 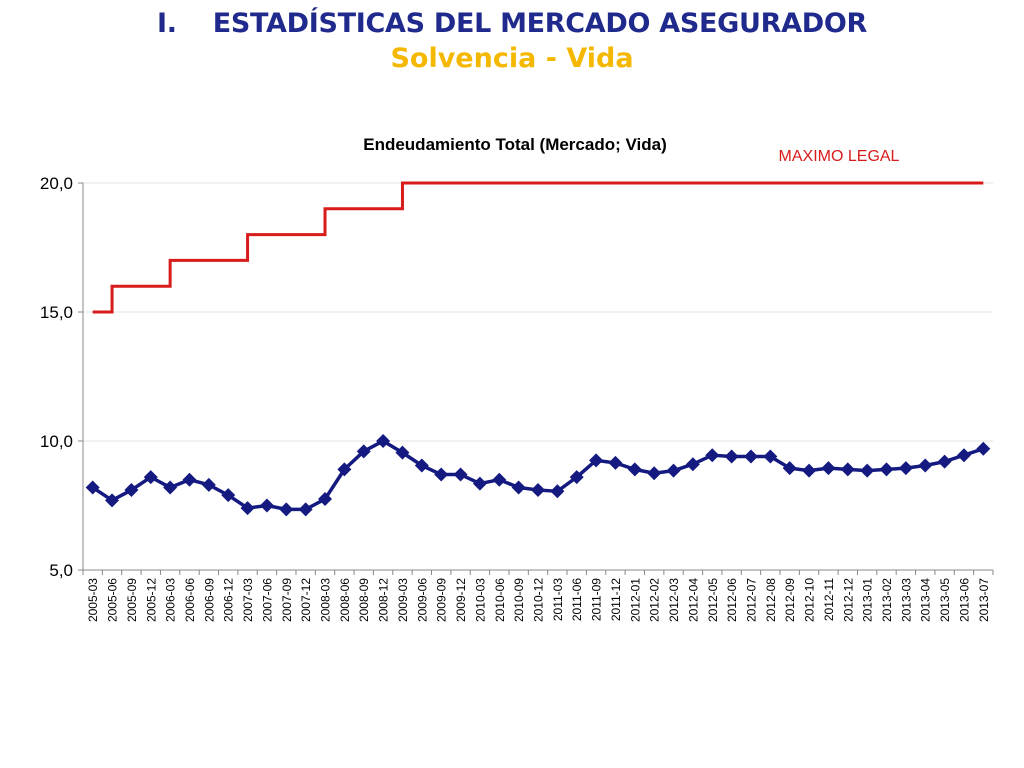 What do you see at coordinates (229, 600) in the screenshot?
I see `x-tick-label: 2006-12` at bounding box center [229, 600].